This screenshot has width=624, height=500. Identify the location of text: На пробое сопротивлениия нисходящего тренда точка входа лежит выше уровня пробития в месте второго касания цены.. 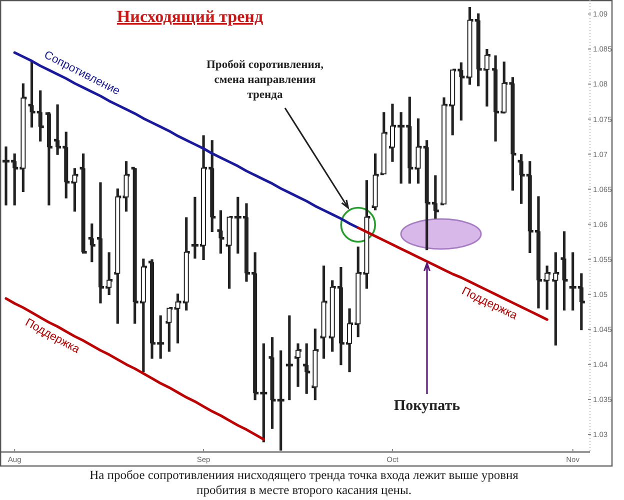
(304, 482).